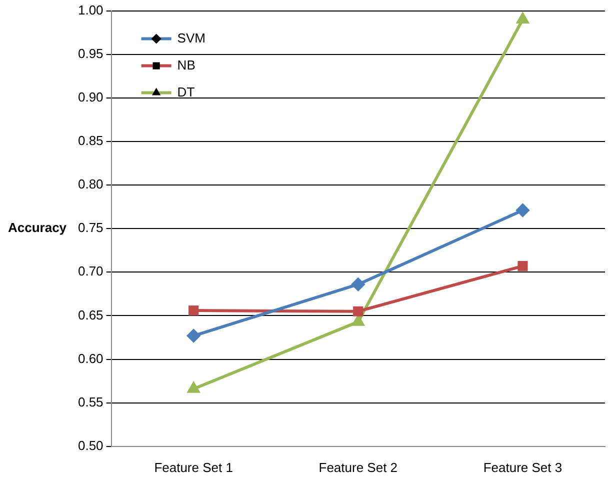 The height and width of the screenshot is (494, 613). I want to click on y-axis-title: Accuracy, so click(38, 228).